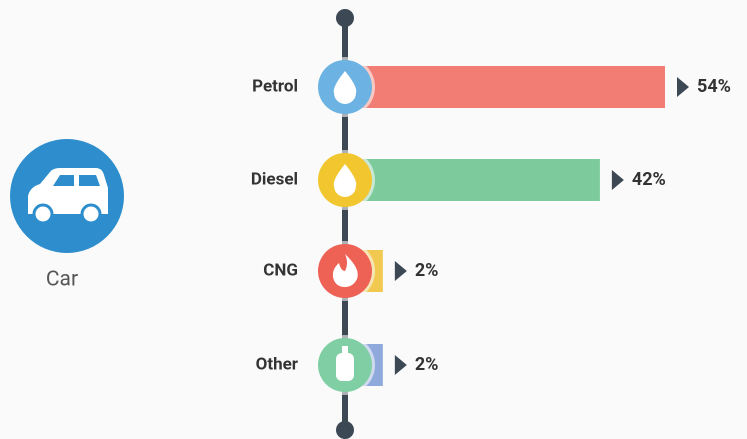 The width and height of the screenshot is (747, 439). What do you see at coordinates (649, 179) in the screenshot?
I see `value-label: 42%` at bounding box center [649, 179].